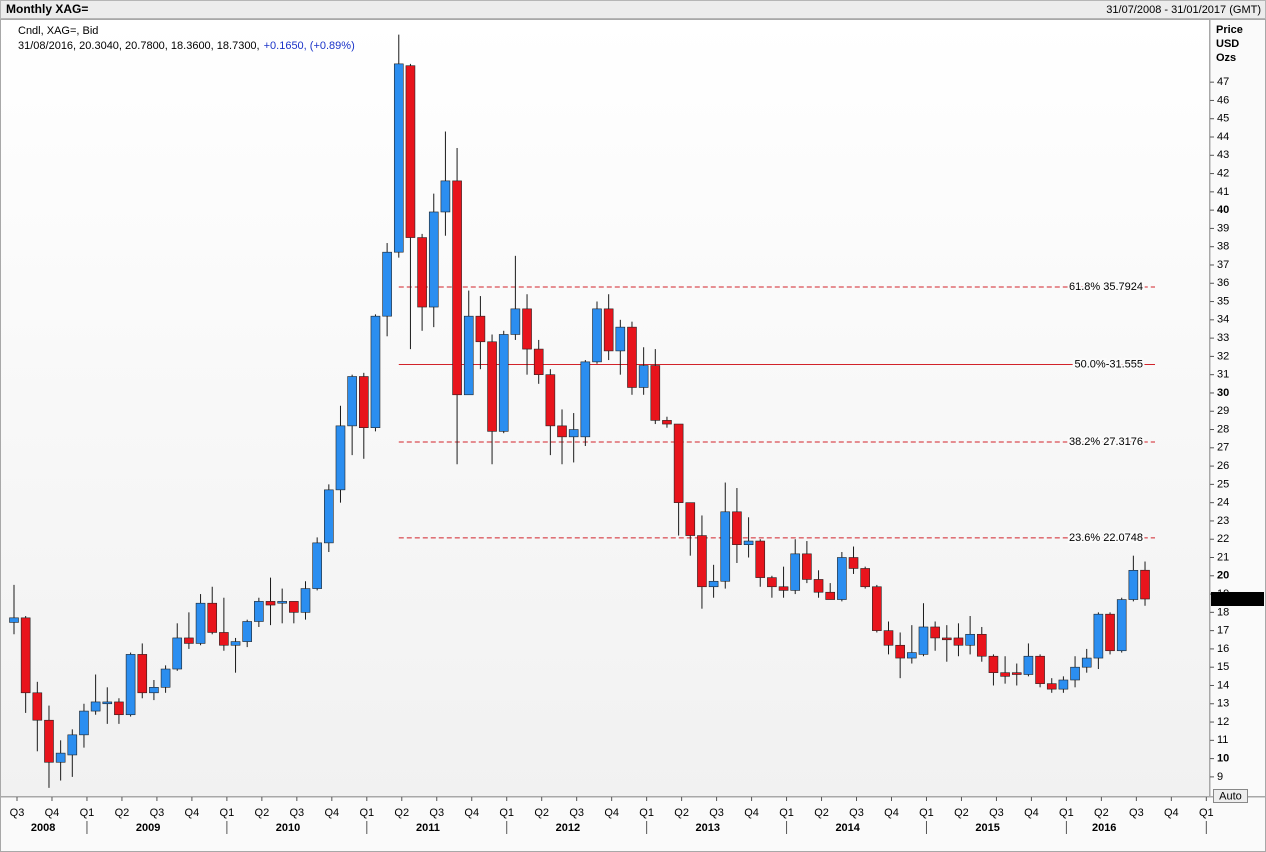 Image resolution: width=1266 pixels, height=852 pixels. Describe the element at coordinates (1223, 429) in the screenshot. I see `y-tick-label: 28` at that location.